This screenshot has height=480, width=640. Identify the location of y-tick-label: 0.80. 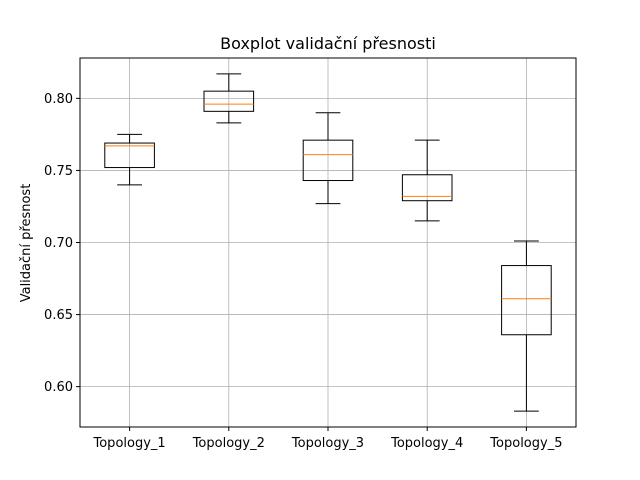
(58, 99).